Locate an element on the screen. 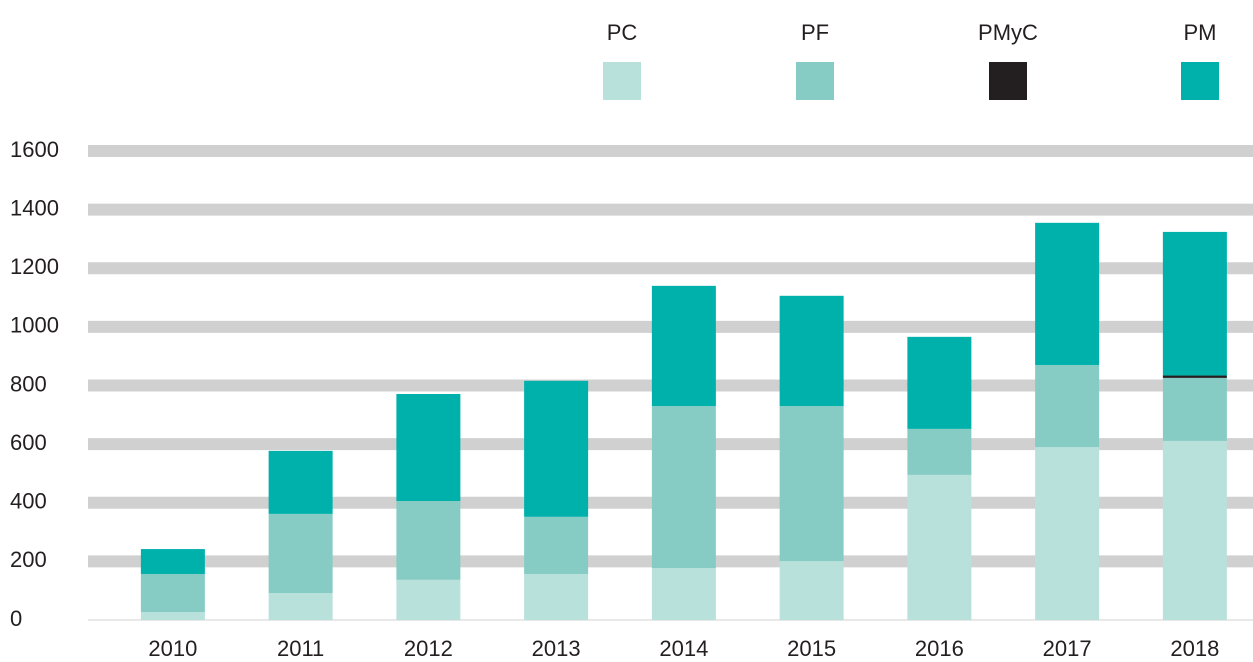  legend-label: PMyC is located at coordinates (1008, 32).